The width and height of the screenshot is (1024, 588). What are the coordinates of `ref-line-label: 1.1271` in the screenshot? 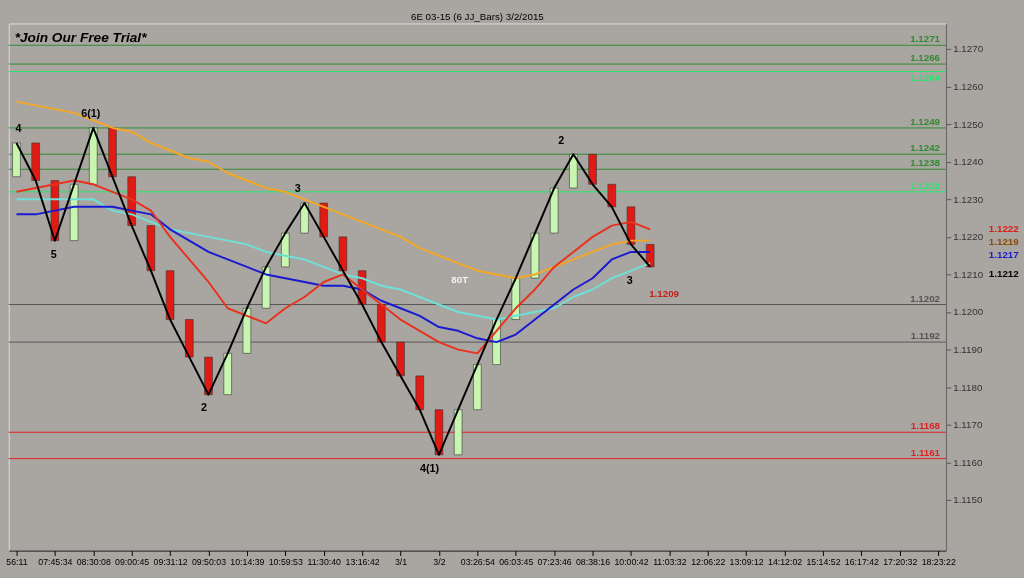 It's located at (925, 39).